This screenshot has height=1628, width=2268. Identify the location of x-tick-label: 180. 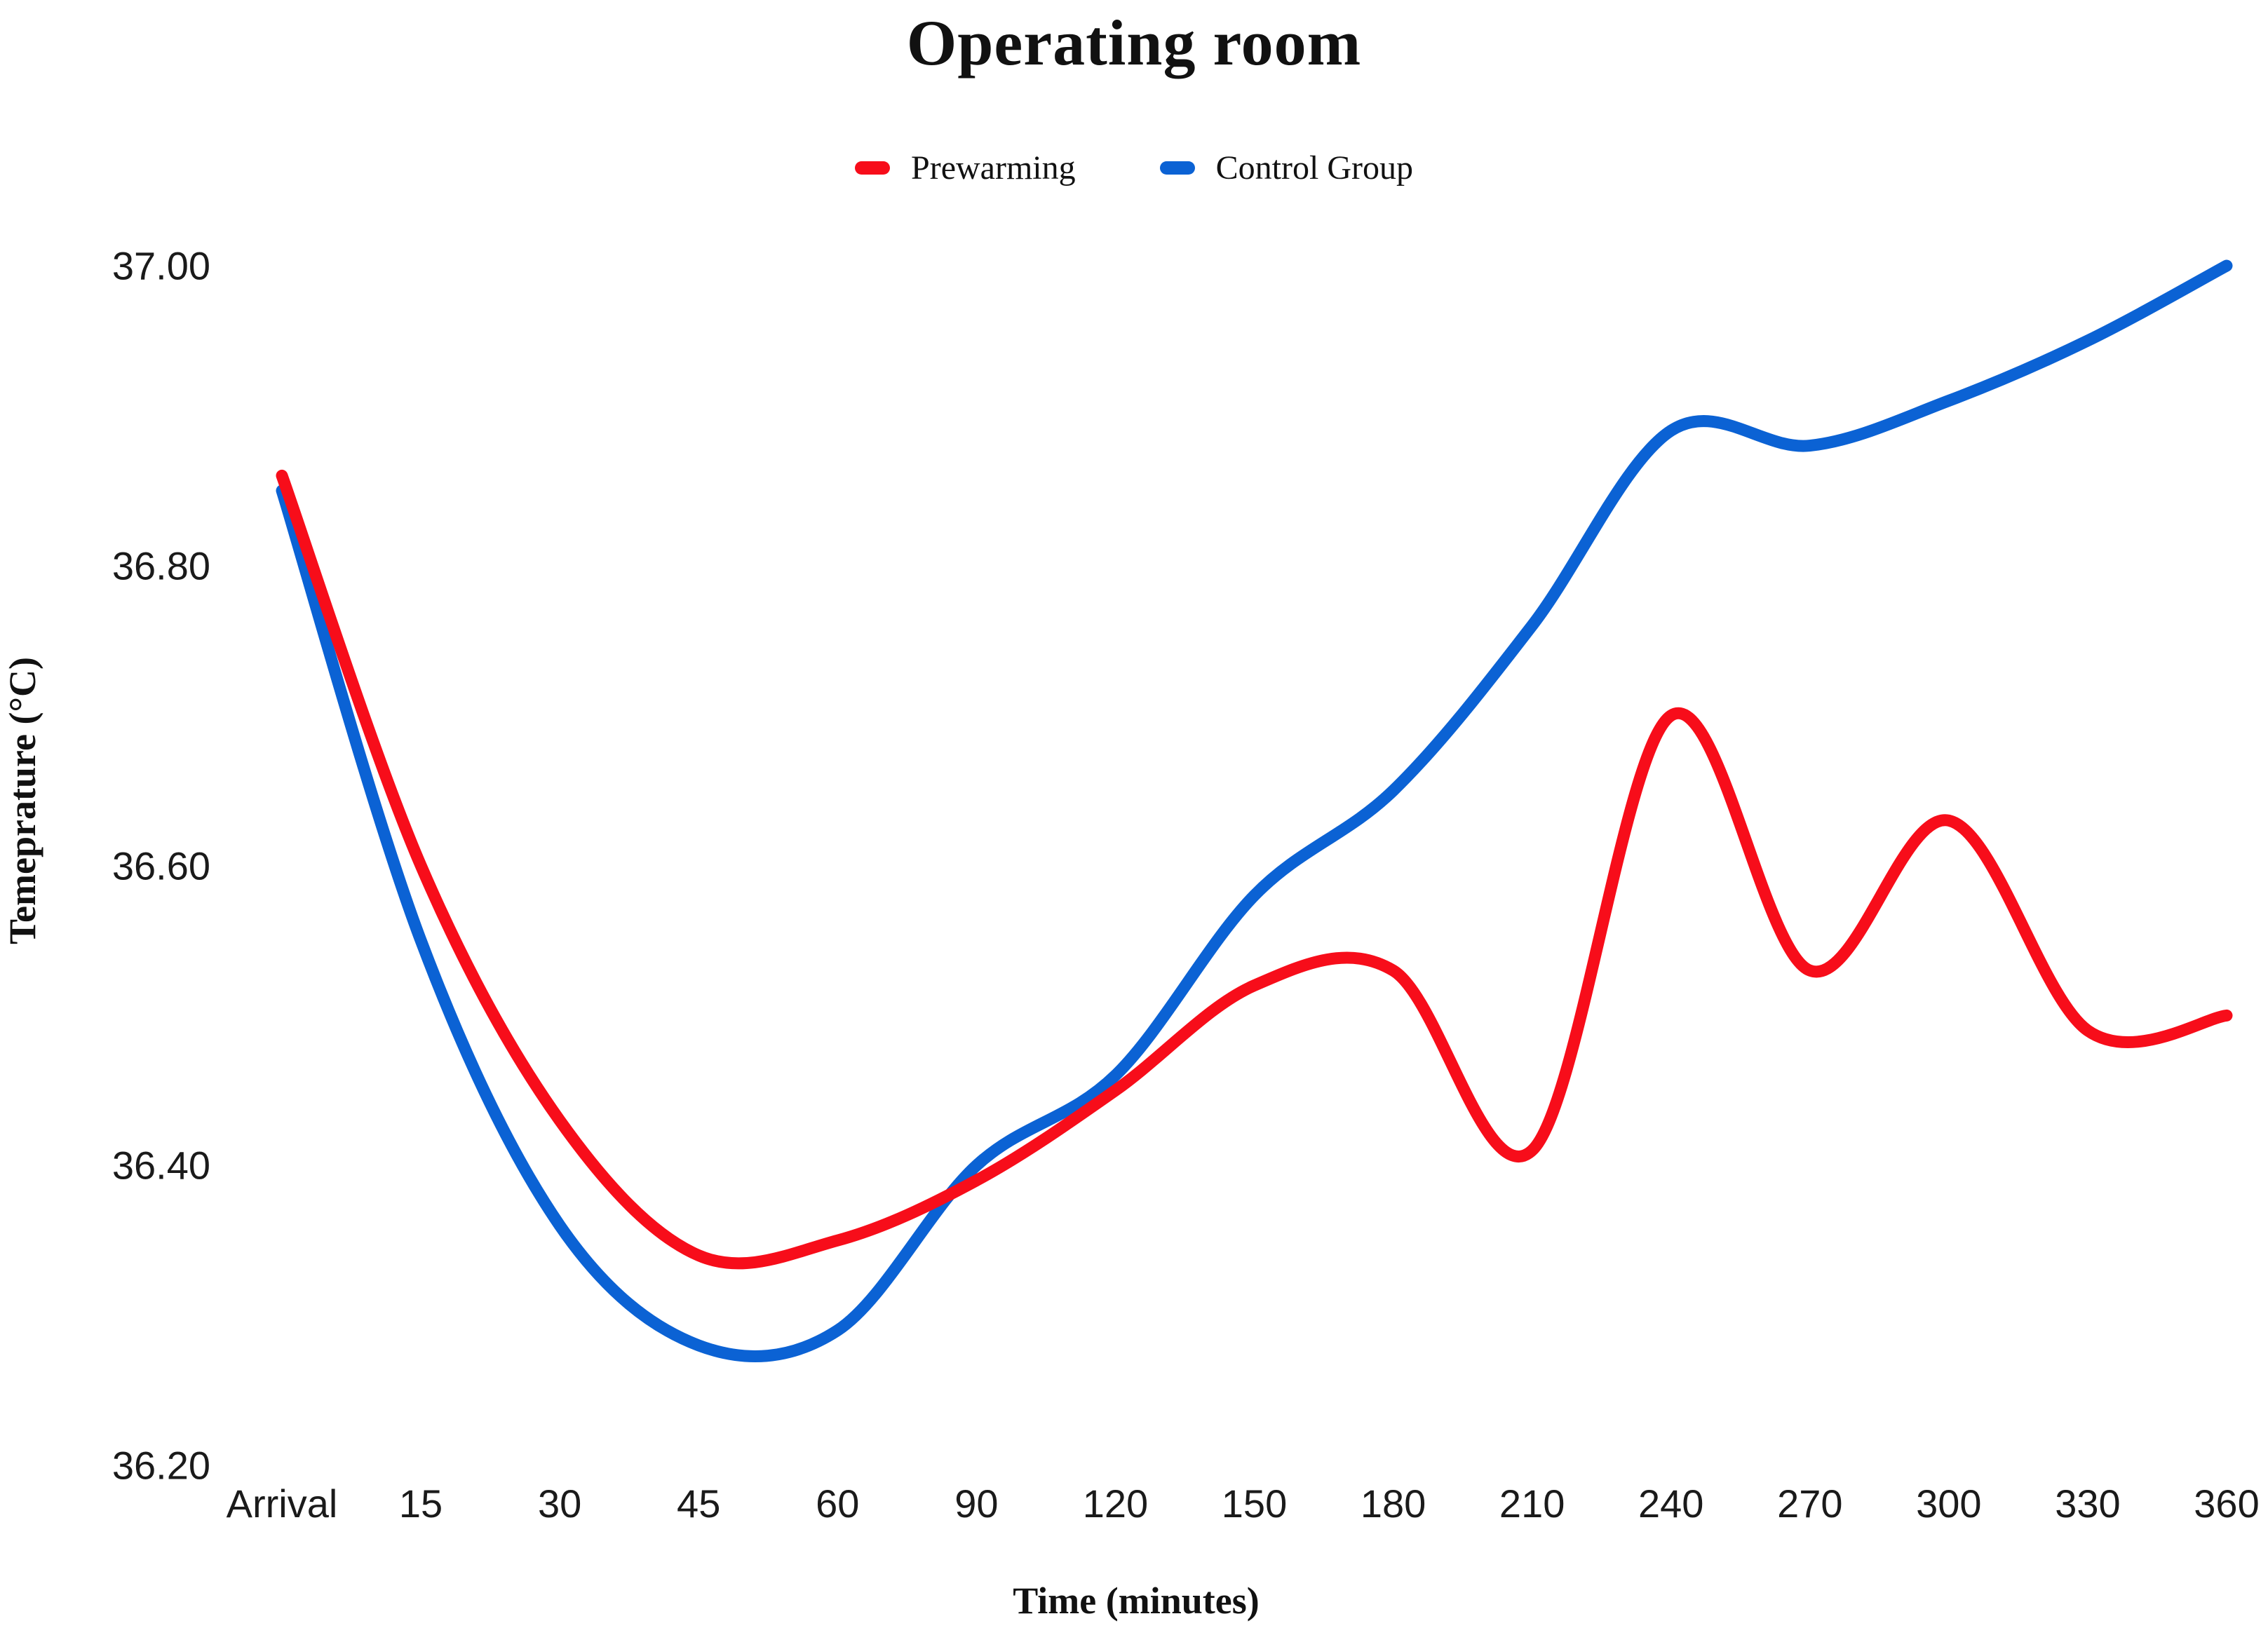
(1393, 1503).